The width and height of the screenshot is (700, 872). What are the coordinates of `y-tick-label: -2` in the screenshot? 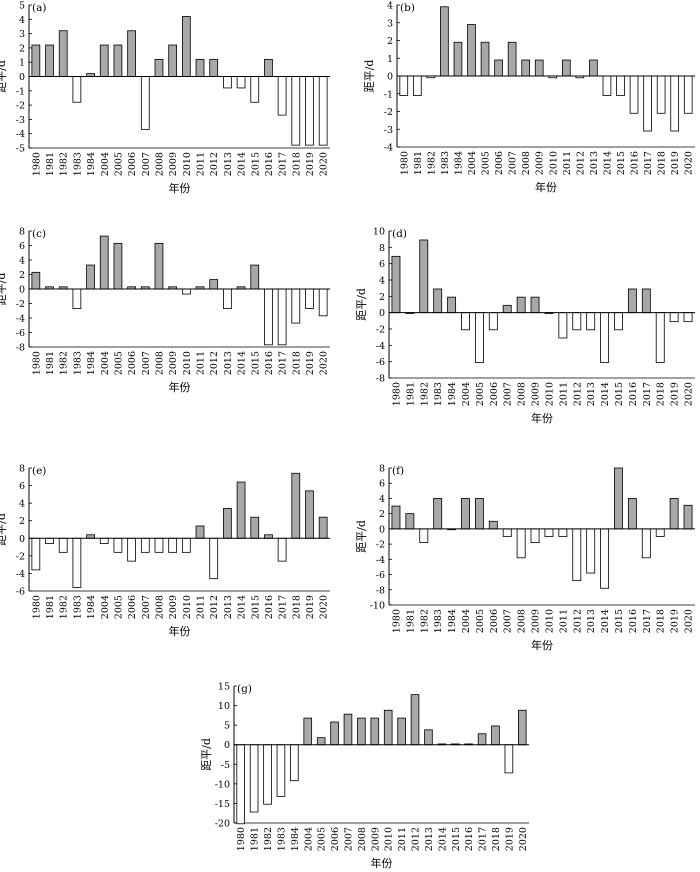 It's located at (380, 545).